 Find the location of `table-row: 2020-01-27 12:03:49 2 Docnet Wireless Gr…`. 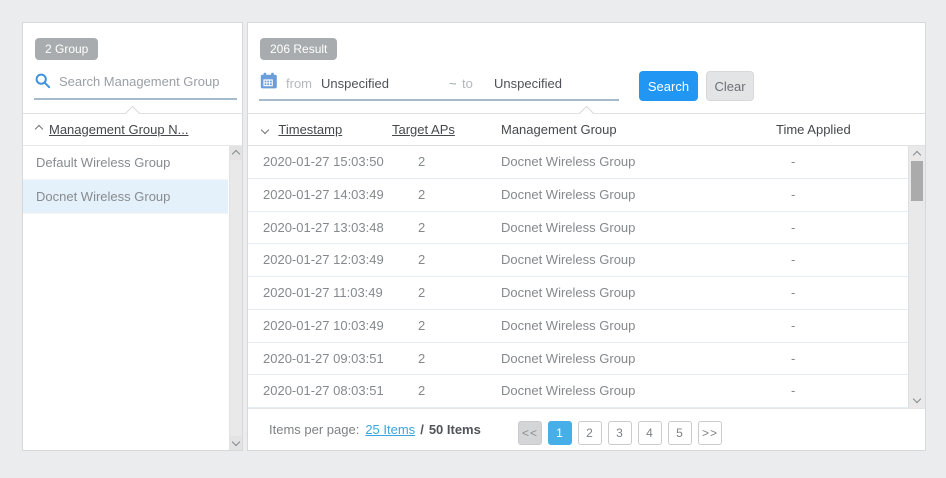

table-row: 2020-01-27 12:03:49 2 Docnet Wireless Gr… is located at coordinates (578, 260).